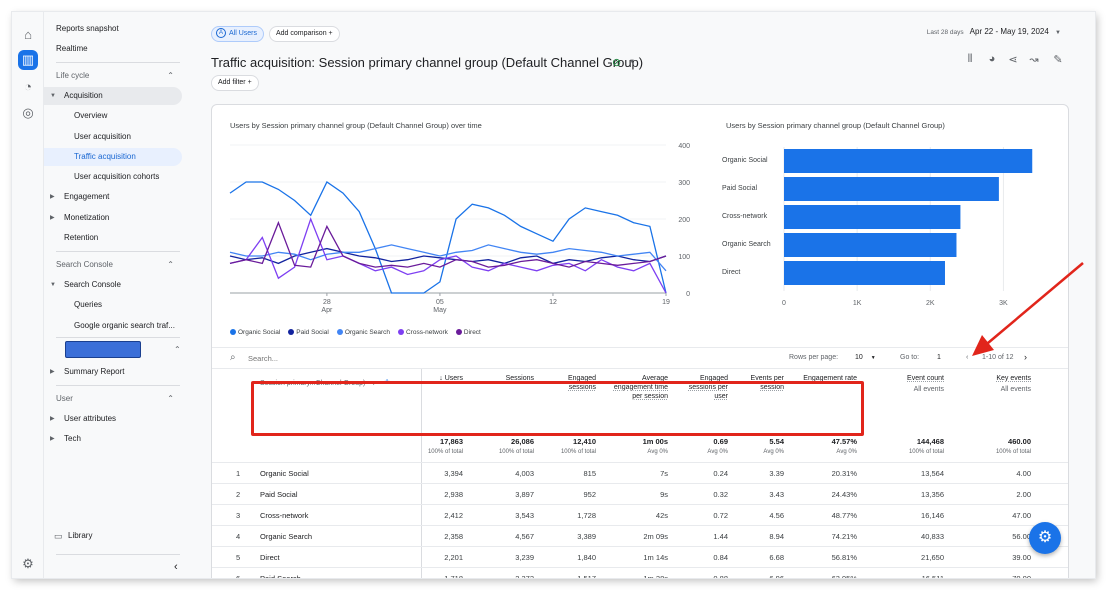 Image resolution: width=1111 pixels, height=591 pixels. What do you see at coordinates (684, 257) in the screenshot?
I see `y-tick-label: 100` at bounding box center [684, 257].